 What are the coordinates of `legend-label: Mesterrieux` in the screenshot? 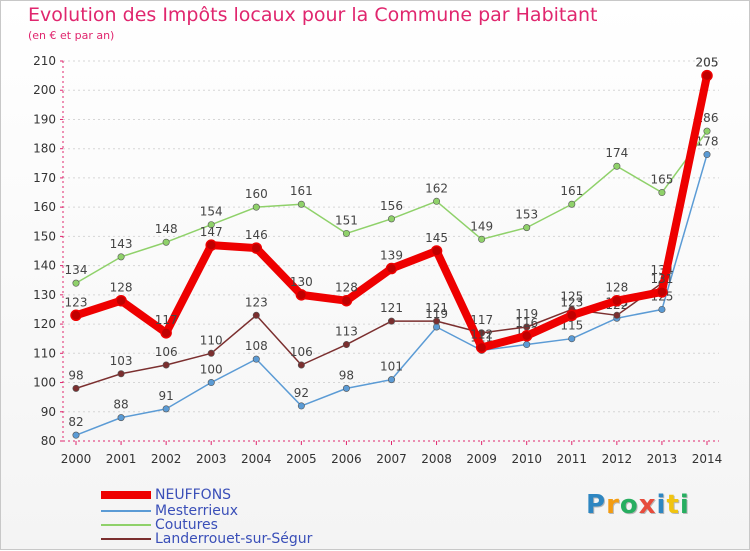 It's located at (197, 510).